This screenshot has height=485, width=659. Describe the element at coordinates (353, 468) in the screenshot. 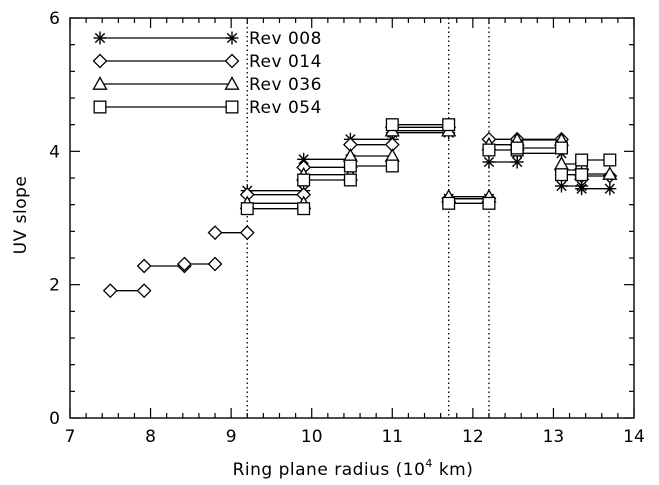

I see `x-axis-title: Ring plane radius (104 km)` at that location.